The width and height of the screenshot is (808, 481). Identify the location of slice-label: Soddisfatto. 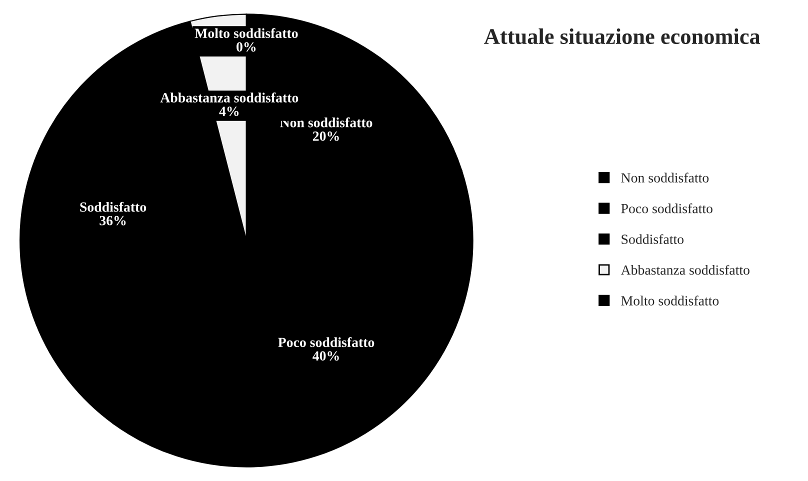
(113, 207).